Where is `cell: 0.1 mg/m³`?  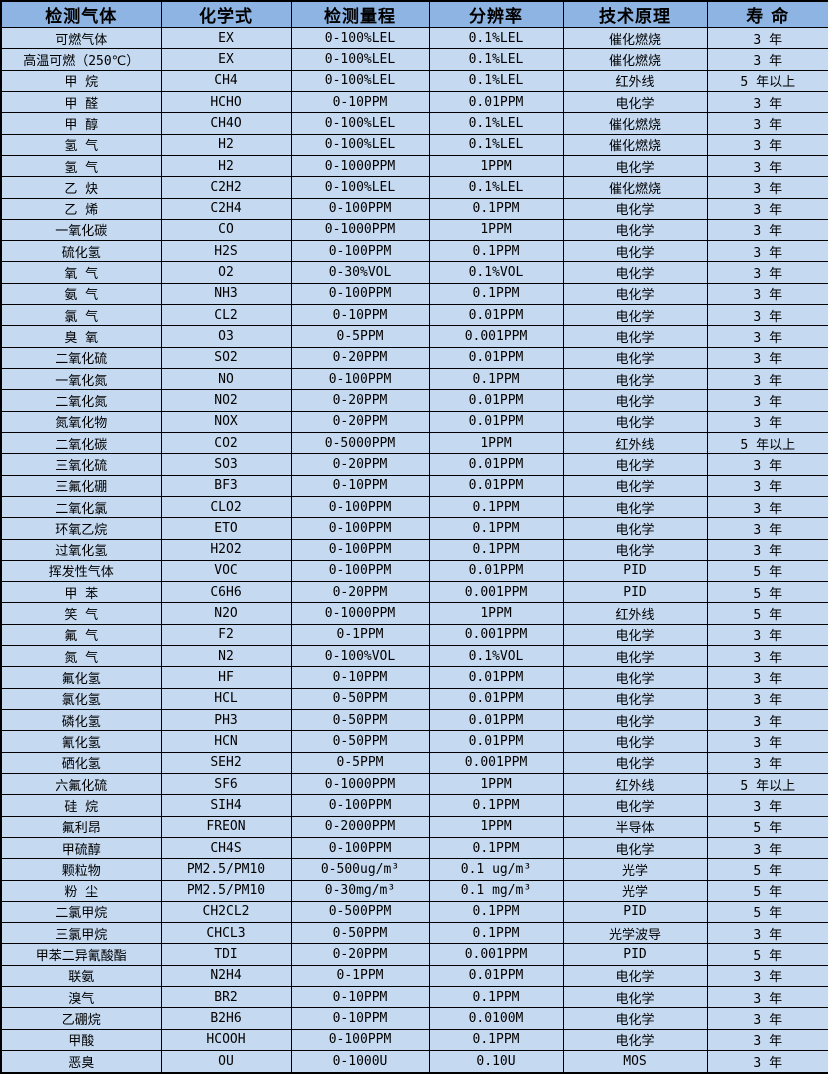 cell: 0.1 mg/m³ is located at coordinates (496, 890).